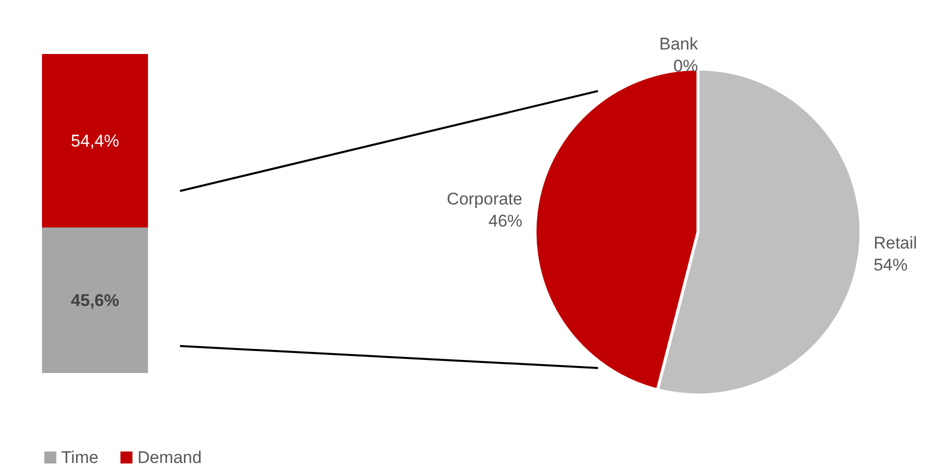 This screenshot has height=475, width=930. I want to click on data-label: 54,4%, so click(95, 140).